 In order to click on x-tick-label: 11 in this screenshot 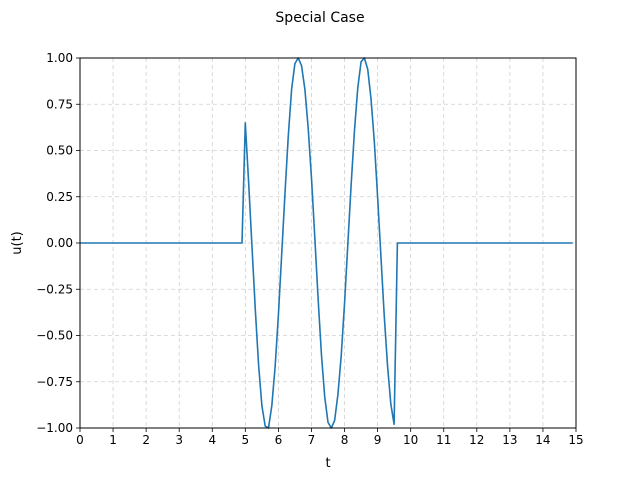, I will do `click(443, 440)`.